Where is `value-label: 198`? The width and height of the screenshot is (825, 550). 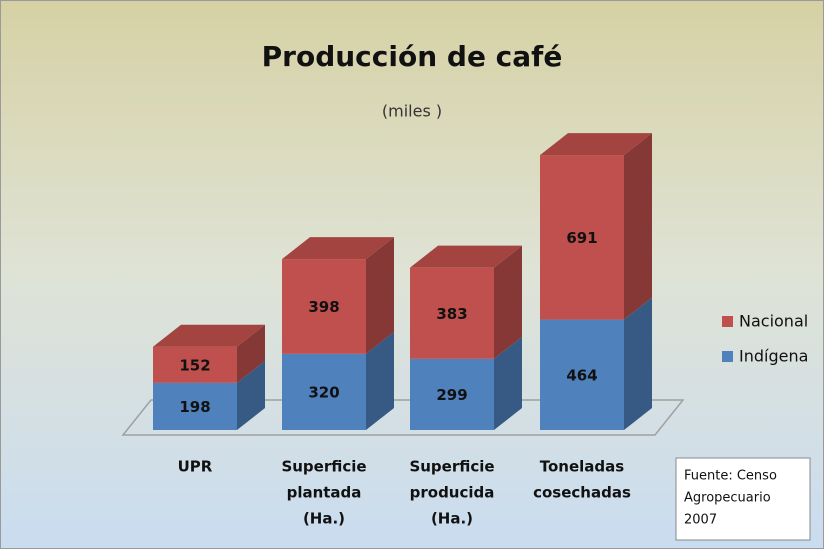
value-label: 198 is located at coordinates (194, 407).